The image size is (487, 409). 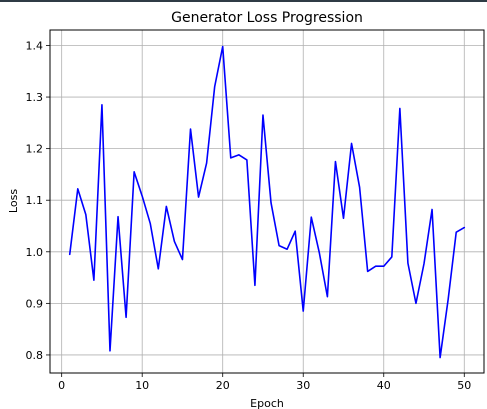 What do you see at coordinates (35, 97) in the screenshot?
I see `y-tick-label: 1.3` at bounding box center [35, 97].